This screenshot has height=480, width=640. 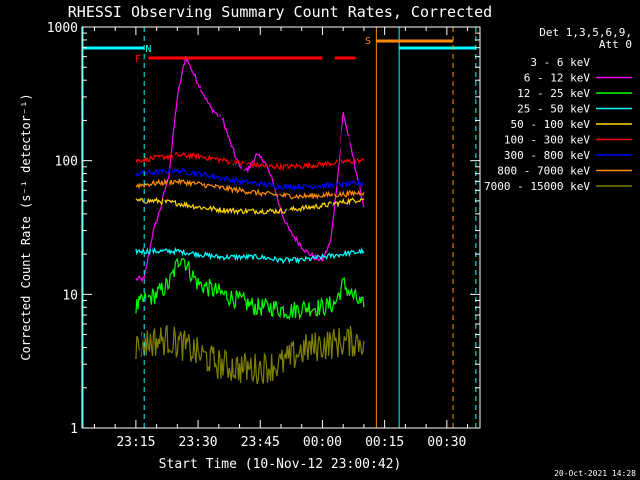 What do you see at coordinates (560, 62) in the screenshot?
I see `legend-label: 3 - 6 keV` at bounding box center [560, 62].